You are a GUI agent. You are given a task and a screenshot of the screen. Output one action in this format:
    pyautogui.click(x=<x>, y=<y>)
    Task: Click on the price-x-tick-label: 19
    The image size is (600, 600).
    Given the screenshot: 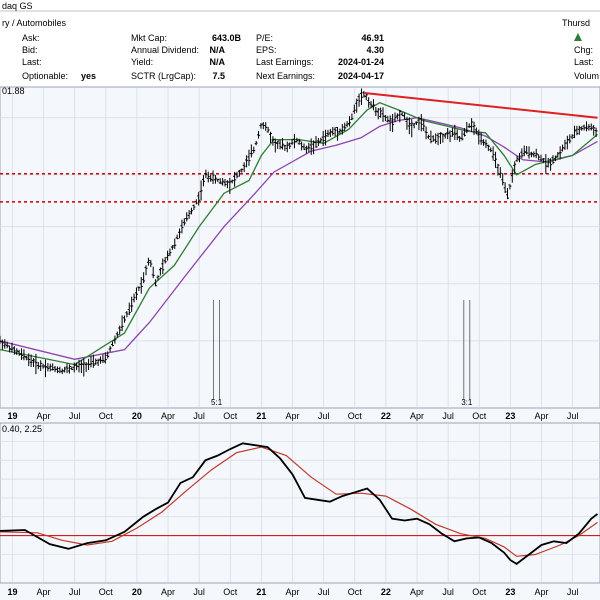 What is the action you would take?
    pyautogui.click(x=12, y=416)
    